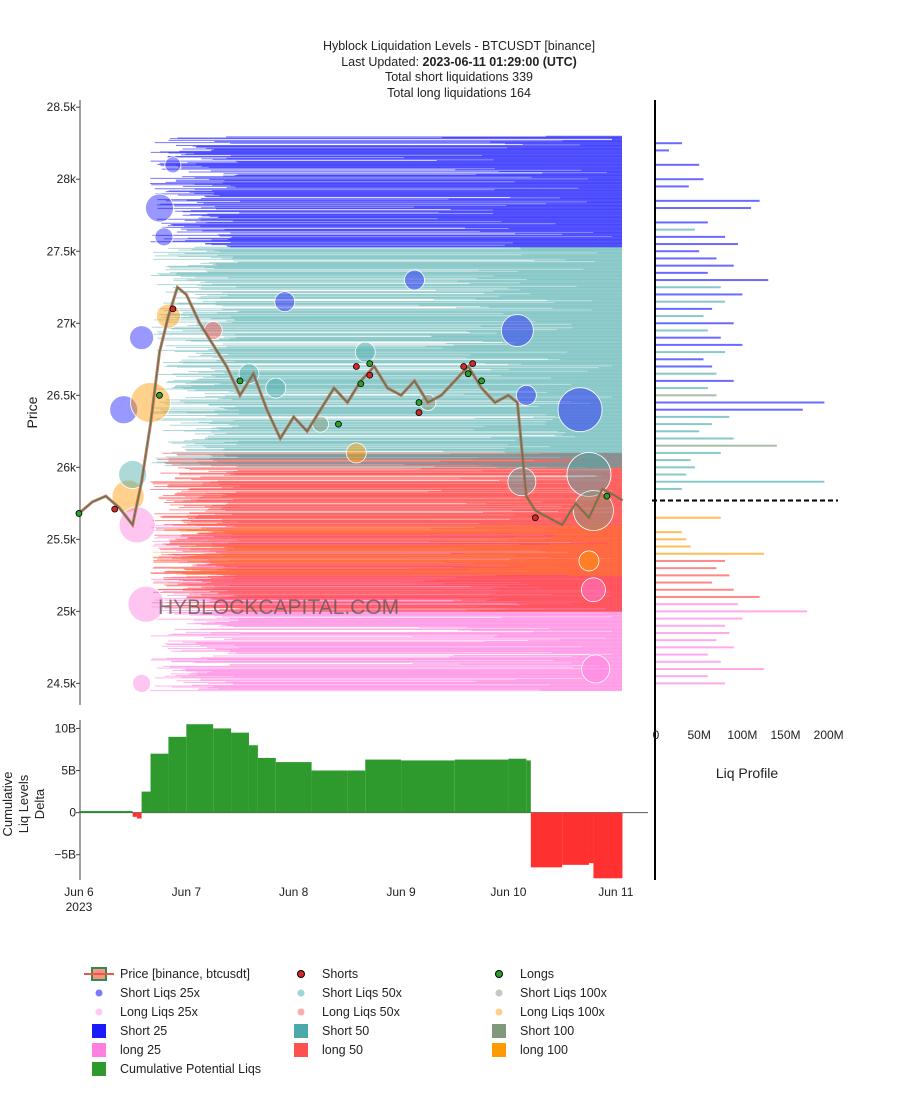  I want to click on last-updated-label: Last Updated:, so click(381, 62).